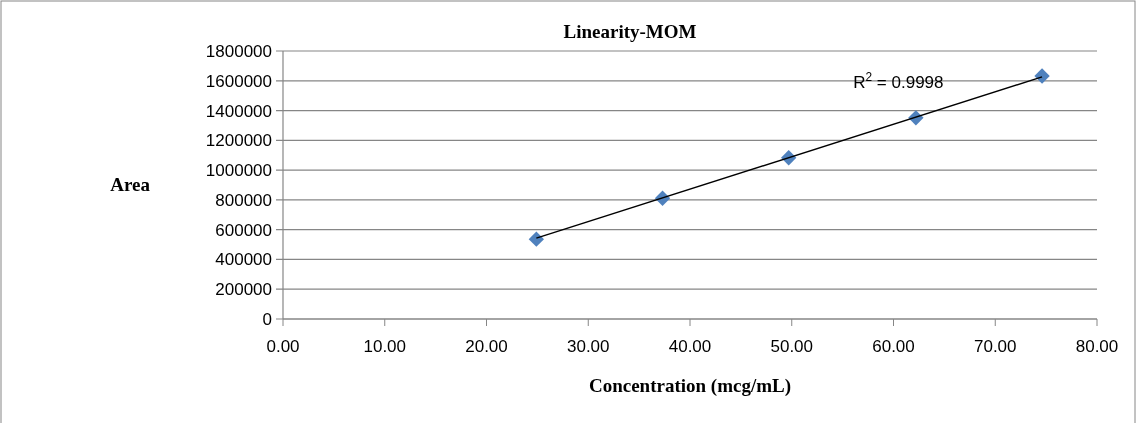 The image size is (1148, 423). I want to click on y-tick-label: 200000, so click(243, 290).